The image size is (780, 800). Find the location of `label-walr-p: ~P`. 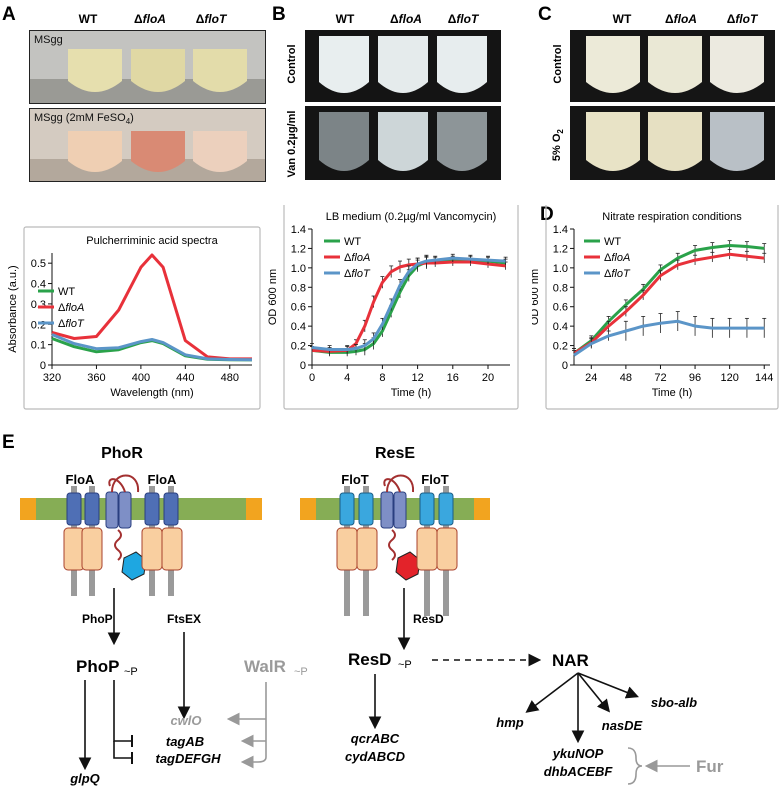

label-walr-p: ~P is located at coordinates (301, 672).